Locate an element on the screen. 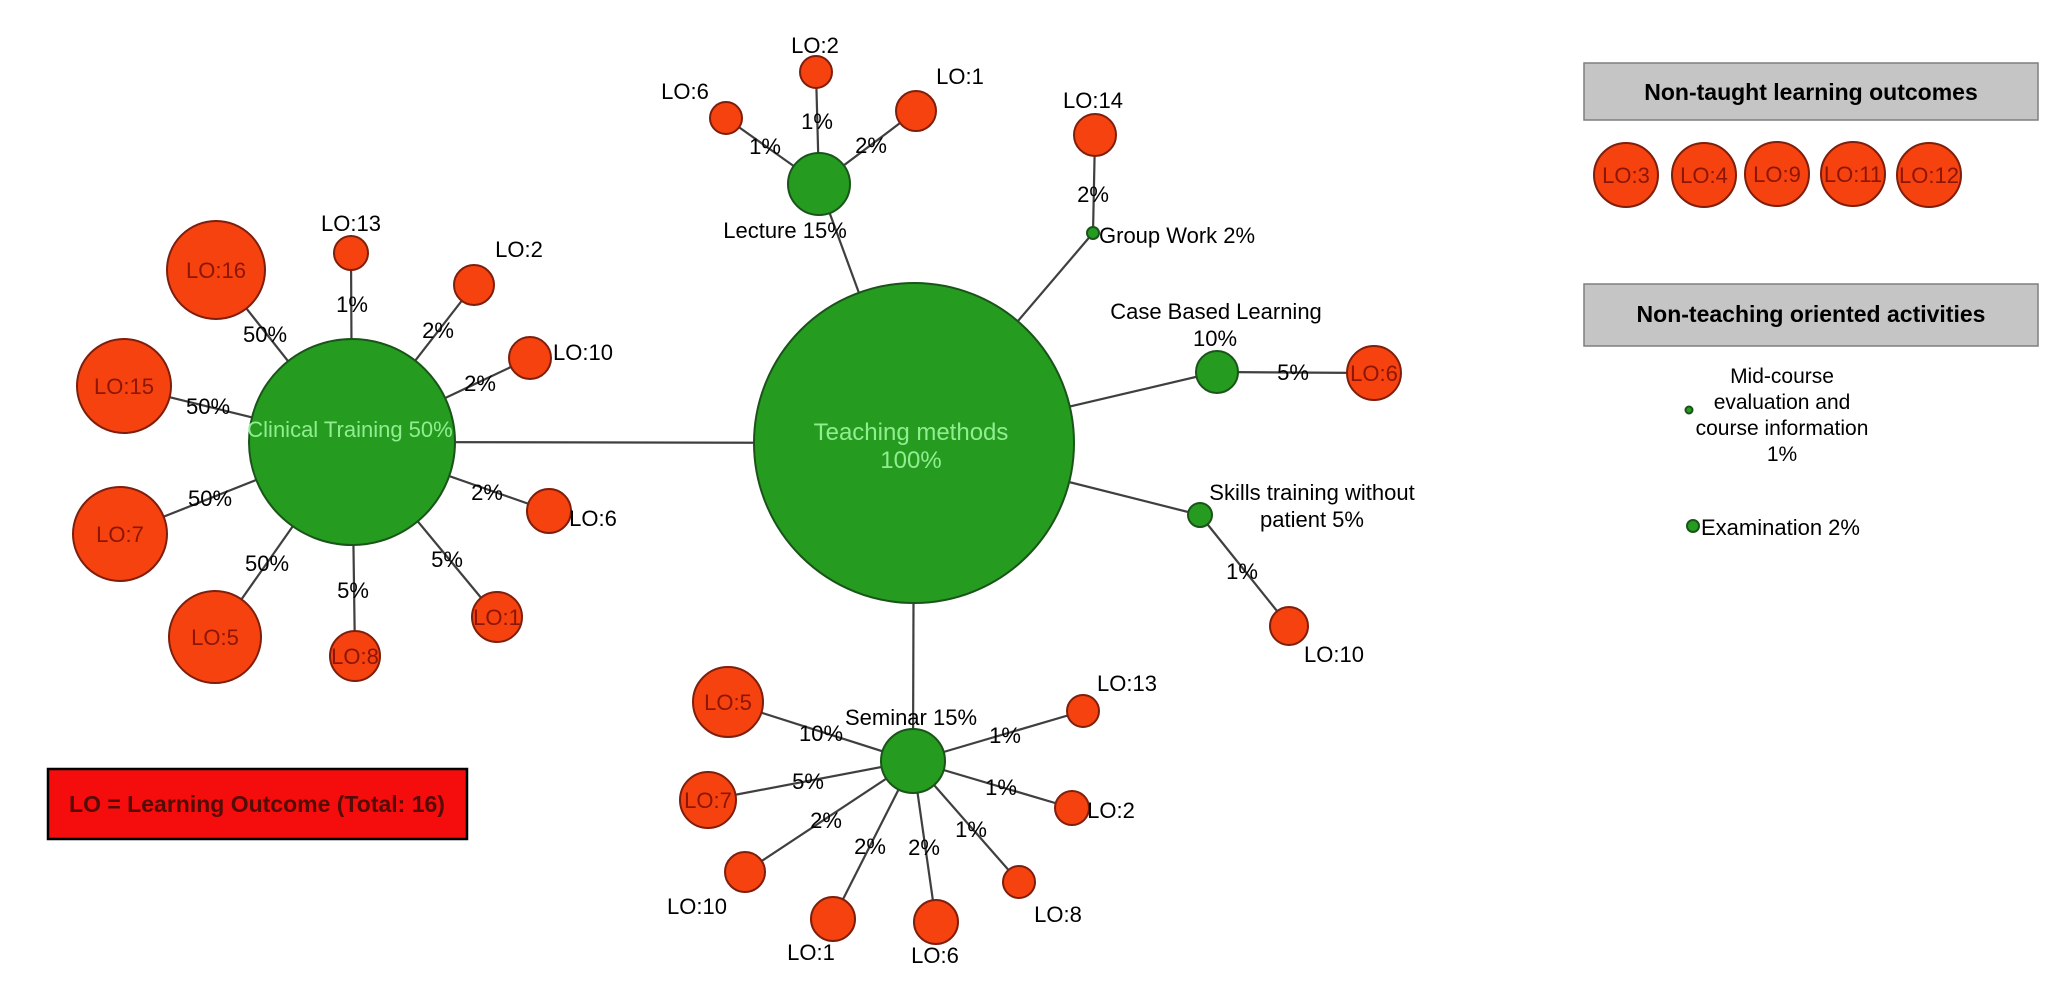 The height and width of the screenshot is (1001, 2059). svg-text: Non-taught learning outcomes is located at coordinates (1811, 92).